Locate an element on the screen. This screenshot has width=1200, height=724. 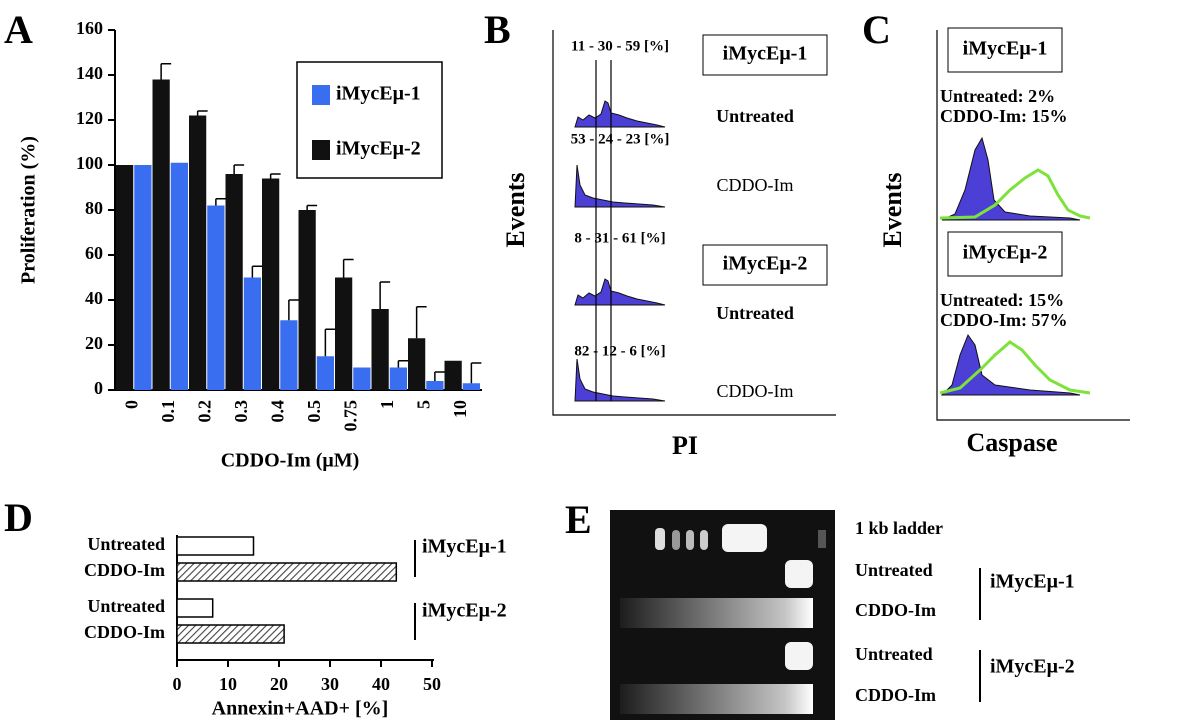
gate-label: 8 - 31 - 61 [%] is located at coordinates (619, 238).